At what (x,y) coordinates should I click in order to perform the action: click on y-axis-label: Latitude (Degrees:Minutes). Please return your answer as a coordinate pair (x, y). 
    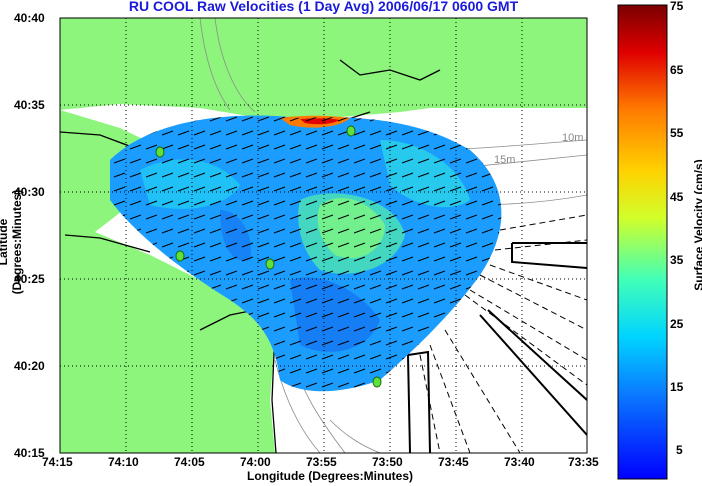
    Looking at the image, I should click on (12, 242).